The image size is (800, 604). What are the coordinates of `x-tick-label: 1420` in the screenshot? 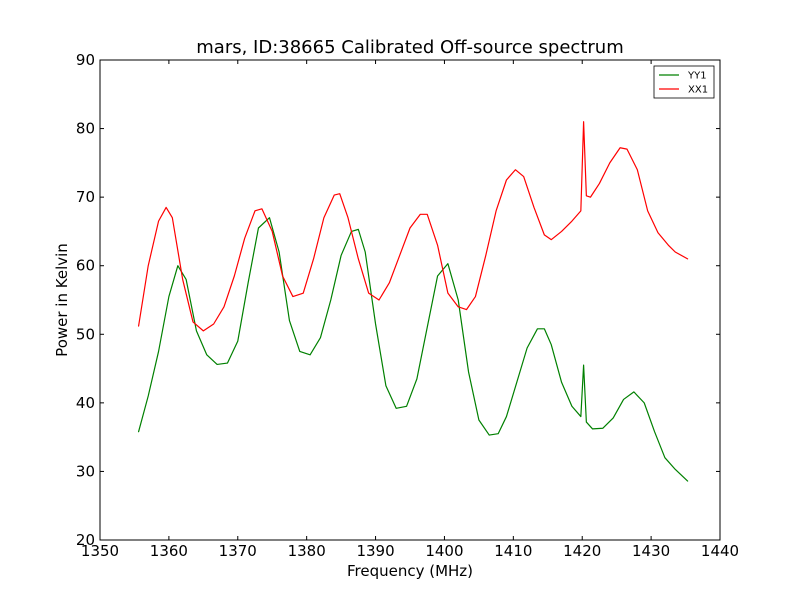 It's located at (582, 551).